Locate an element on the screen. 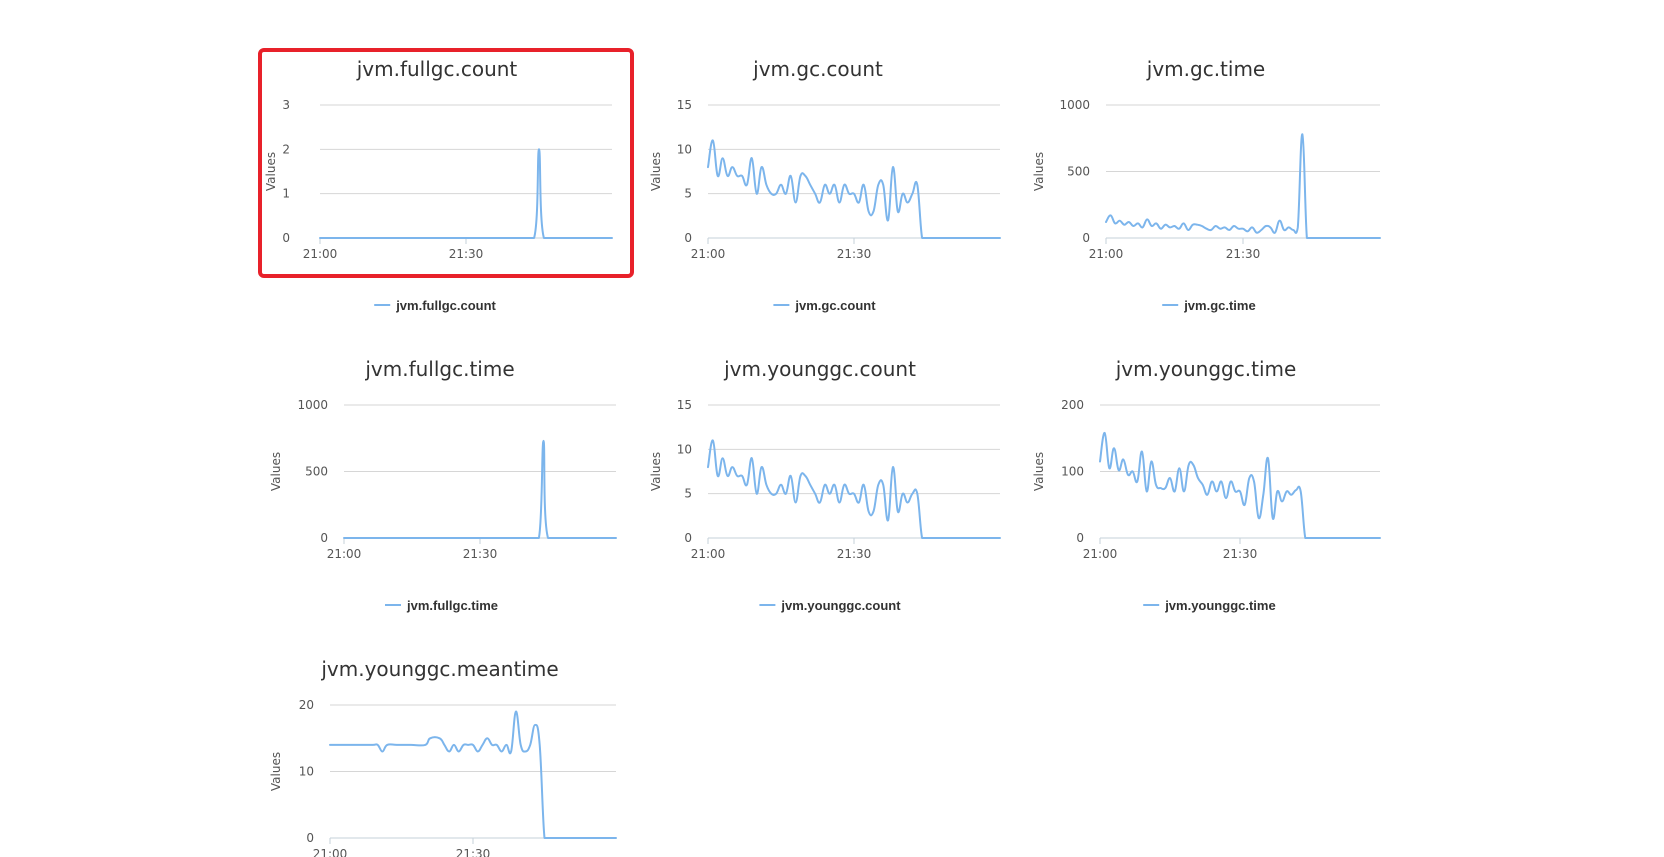  legend-item: jvm.fullgc.count is located at coordinates (435, 305).